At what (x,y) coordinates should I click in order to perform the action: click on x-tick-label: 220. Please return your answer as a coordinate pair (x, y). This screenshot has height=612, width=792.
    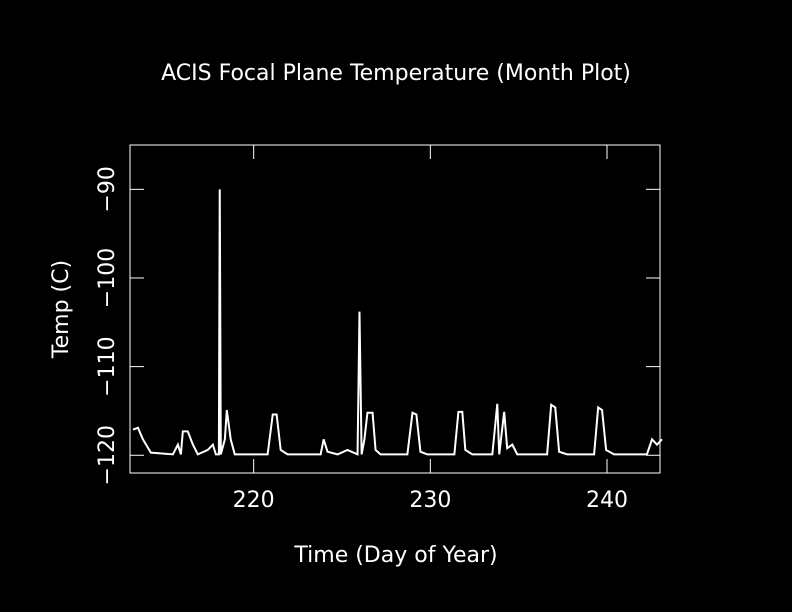
    Looking at the image, I should click on (254, 500).